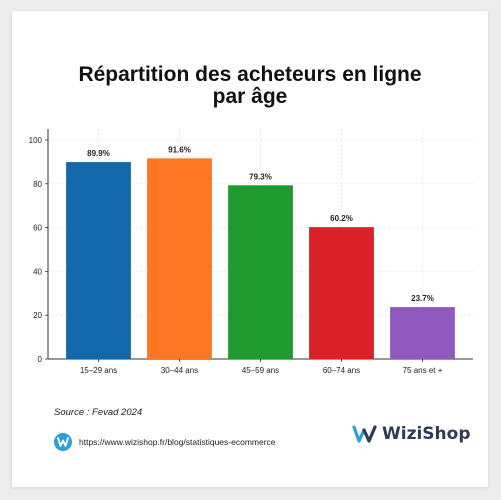 Image resolution: width=501 pixels, height=500 pixels. Describe the element at coordinates (423, 370) in the screenshot. I see `x-tick-label-4: 75 ans et +` at that location.